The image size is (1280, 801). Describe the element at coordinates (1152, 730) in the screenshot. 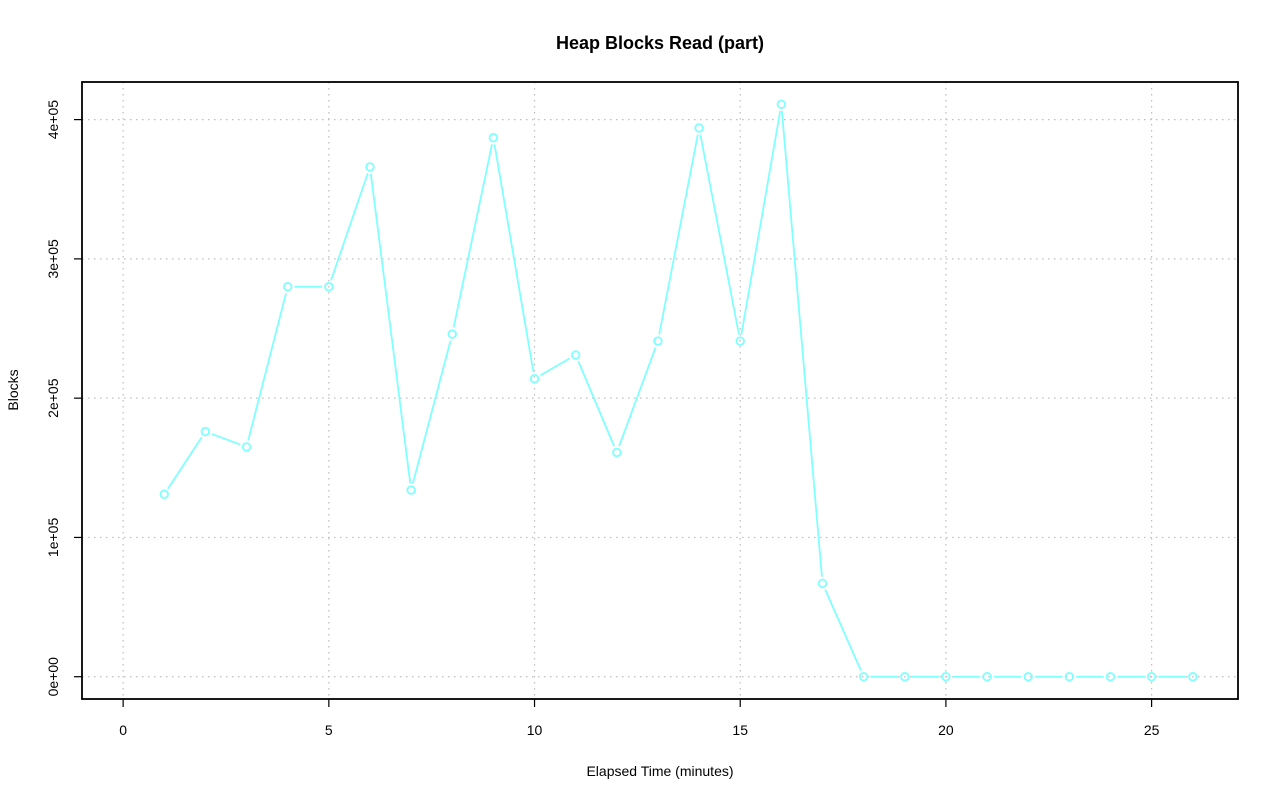

I see `x-tick-label: 25` at that location.